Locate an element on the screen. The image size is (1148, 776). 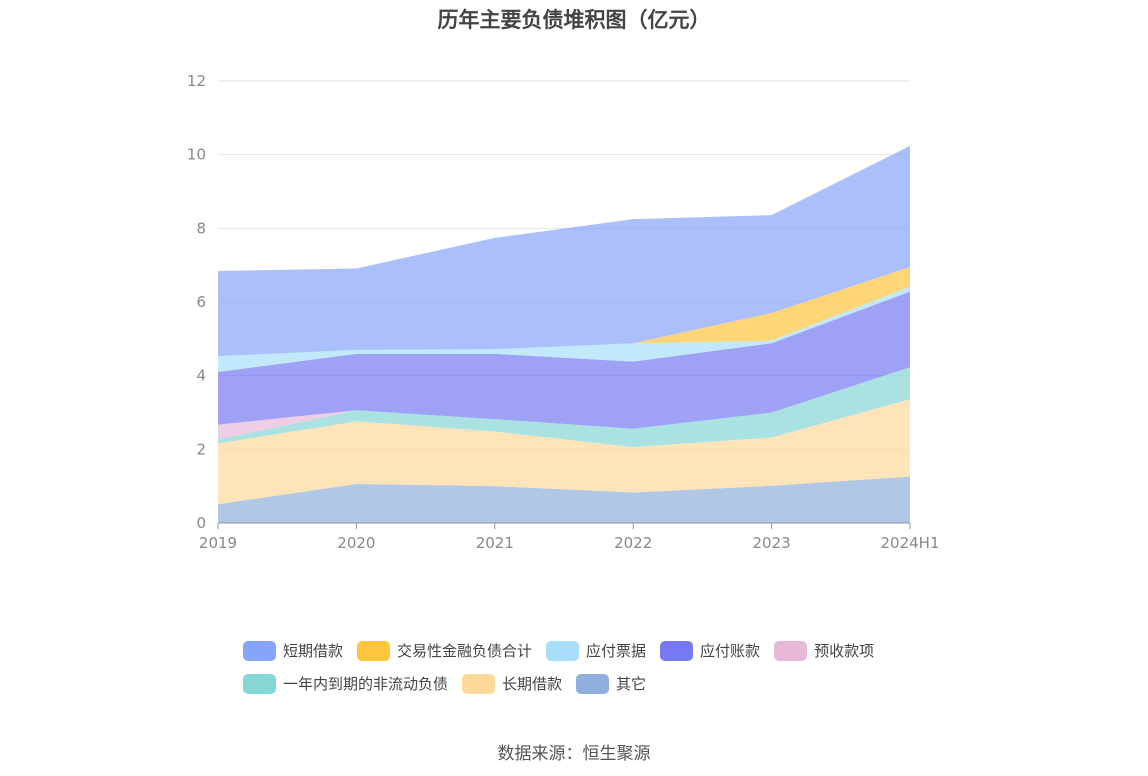
chart-title: 历年主要负债堆积图（亿元） is located at coordinates (574, 20).